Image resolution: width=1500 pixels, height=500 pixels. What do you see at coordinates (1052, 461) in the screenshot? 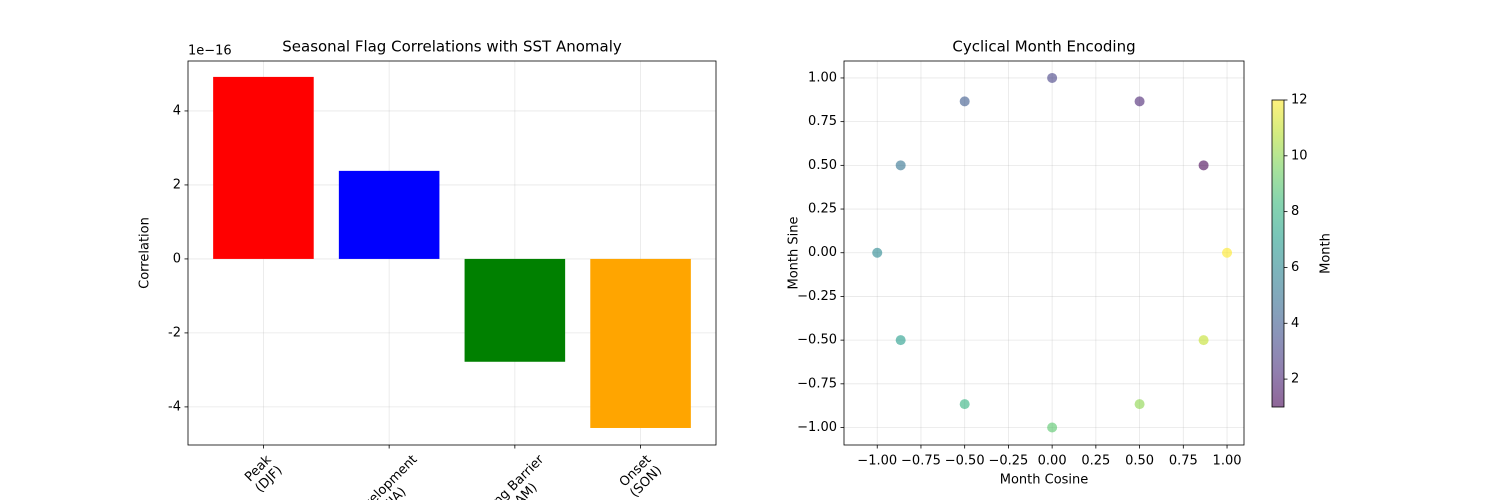
I see `x-tick-label: 0.00` at bounding box center [1052, 461].